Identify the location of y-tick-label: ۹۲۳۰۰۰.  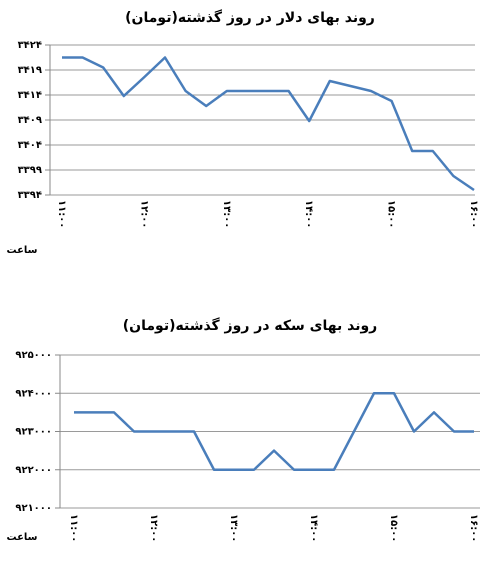
(33, 432).